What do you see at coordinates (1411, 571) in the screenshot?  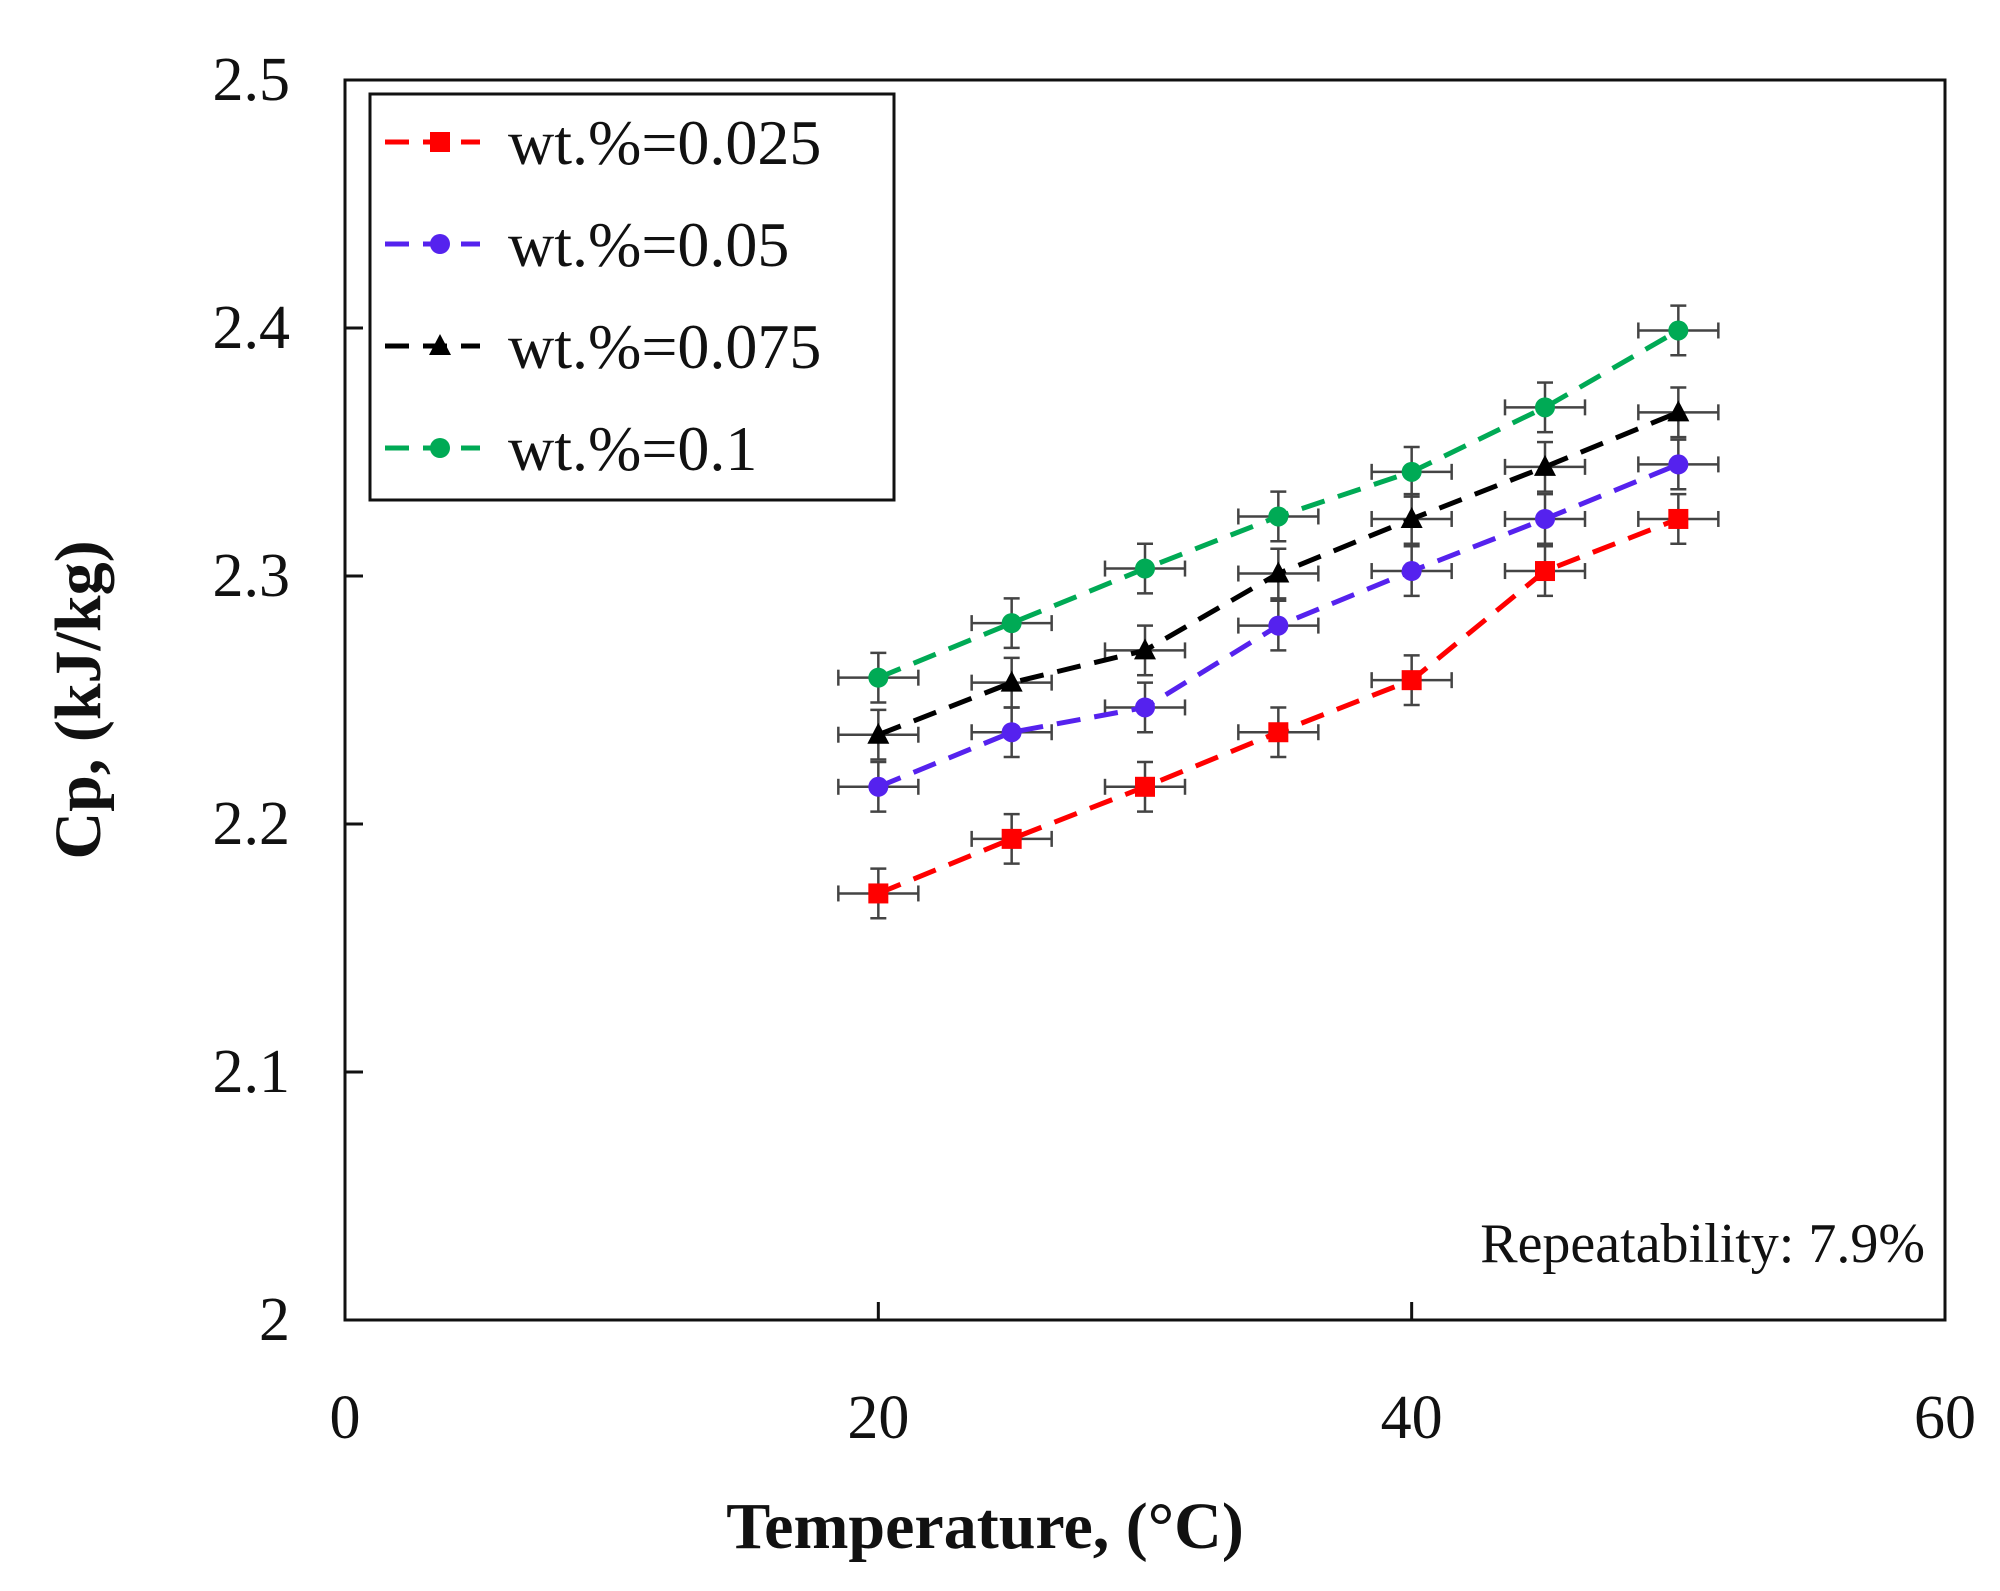 I see `point-s1-p4` at bounding box center [1411, 571].